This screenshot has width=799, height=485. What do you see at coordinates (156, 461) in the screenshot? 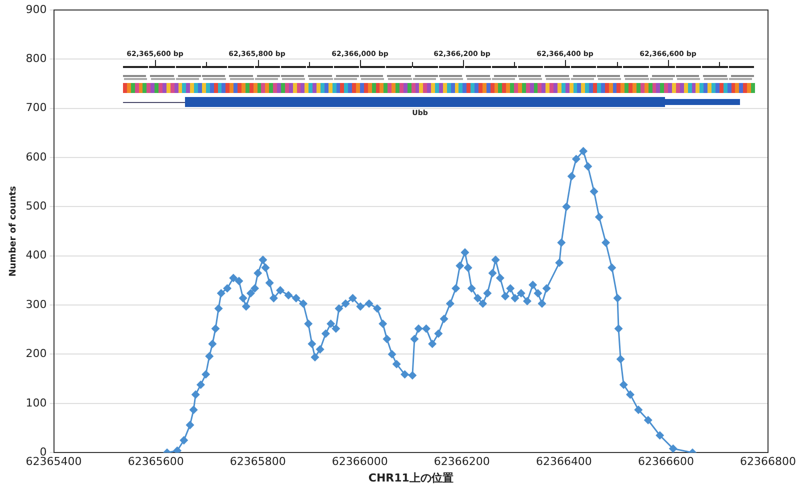
I see `x-tick-label: 62365600` at bounding box center [156, 461].